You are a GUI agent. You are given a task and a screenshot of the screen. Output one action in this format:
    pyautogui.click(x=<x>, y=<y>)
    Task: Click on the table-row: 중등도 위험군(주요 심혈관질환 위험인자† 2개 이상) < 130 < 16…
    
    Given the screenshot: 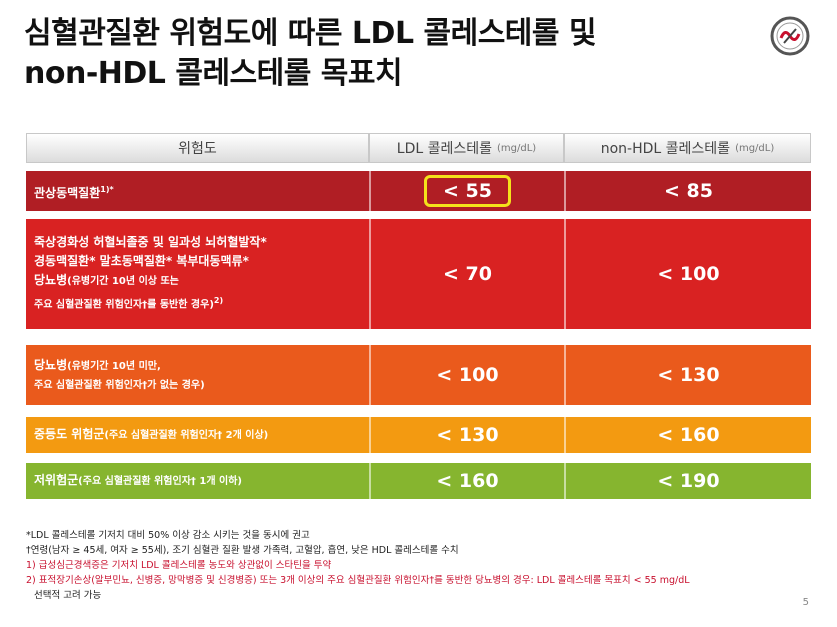 What is the action you would take?
    pyautogui.click(x=418, y=435)
    